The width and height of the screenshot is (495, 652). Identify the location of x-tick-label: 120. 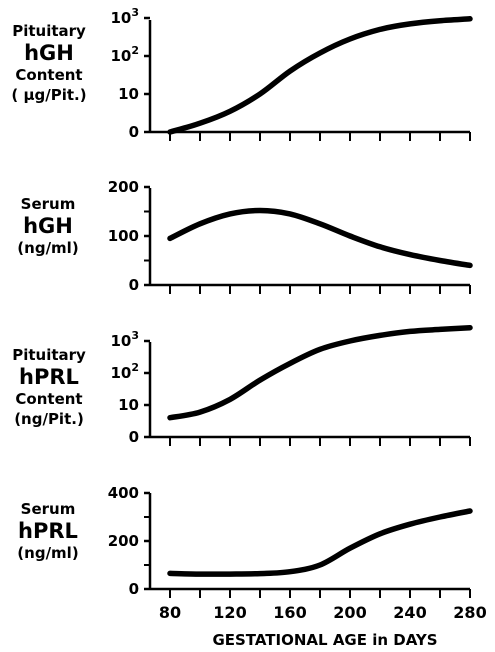
(229, 612).